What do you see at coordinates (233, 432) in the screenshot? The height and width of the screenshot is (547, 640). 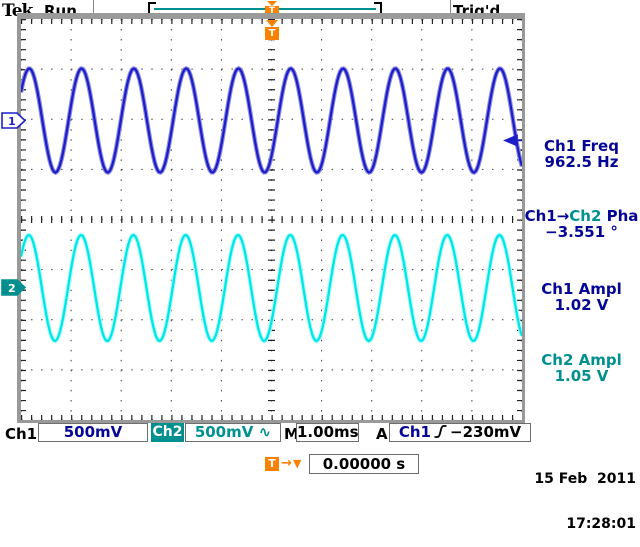 I see `ch2-scale-box: 500mV ∿` at bounding box center [233, 432].